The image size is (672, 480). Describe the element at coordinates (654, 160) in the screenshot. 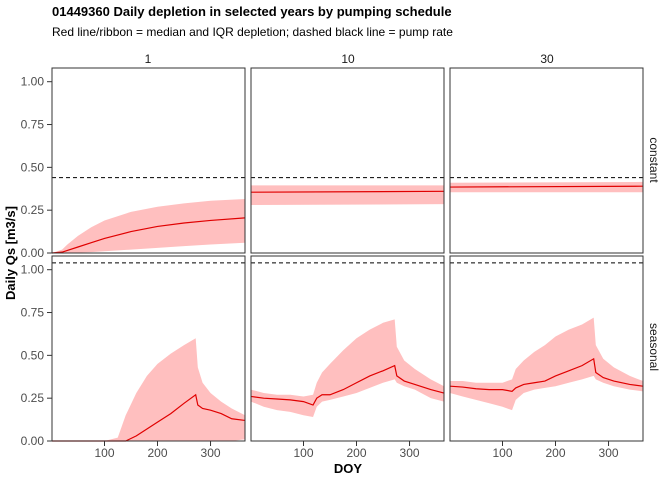

I see `row-label-constant: constant` at that location.